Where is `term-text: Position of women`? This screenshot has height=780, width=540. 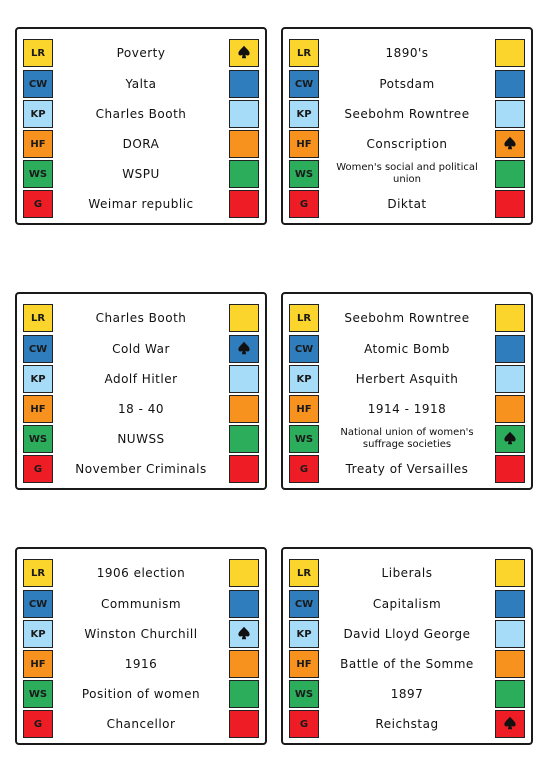 term-text: Position of women is located at coordinates (141, 694).